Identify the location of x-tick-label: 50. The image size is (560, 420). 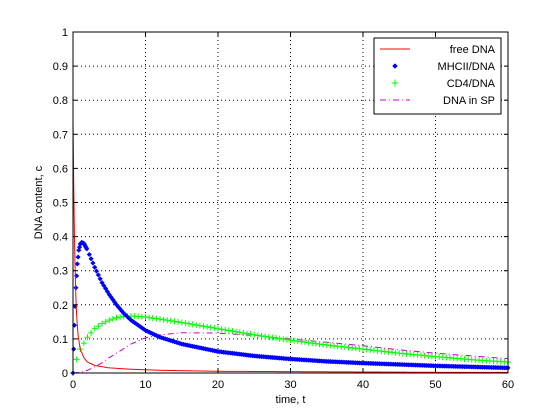
(435, 385).